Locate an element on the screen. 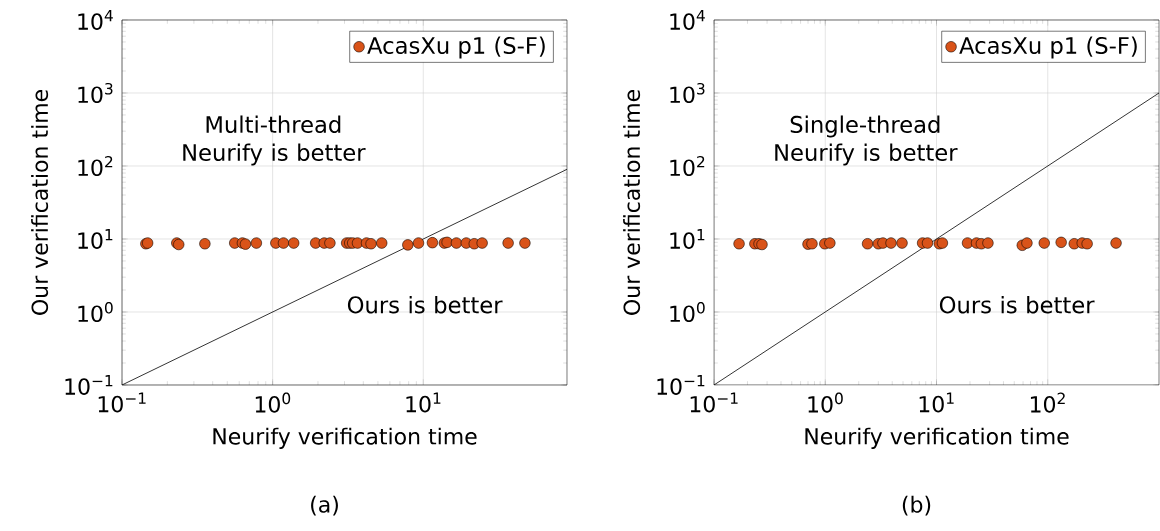 Image resolution: width=1160 pixels, height=531 pixels. text: (b) is located at coordinates (916, 505).